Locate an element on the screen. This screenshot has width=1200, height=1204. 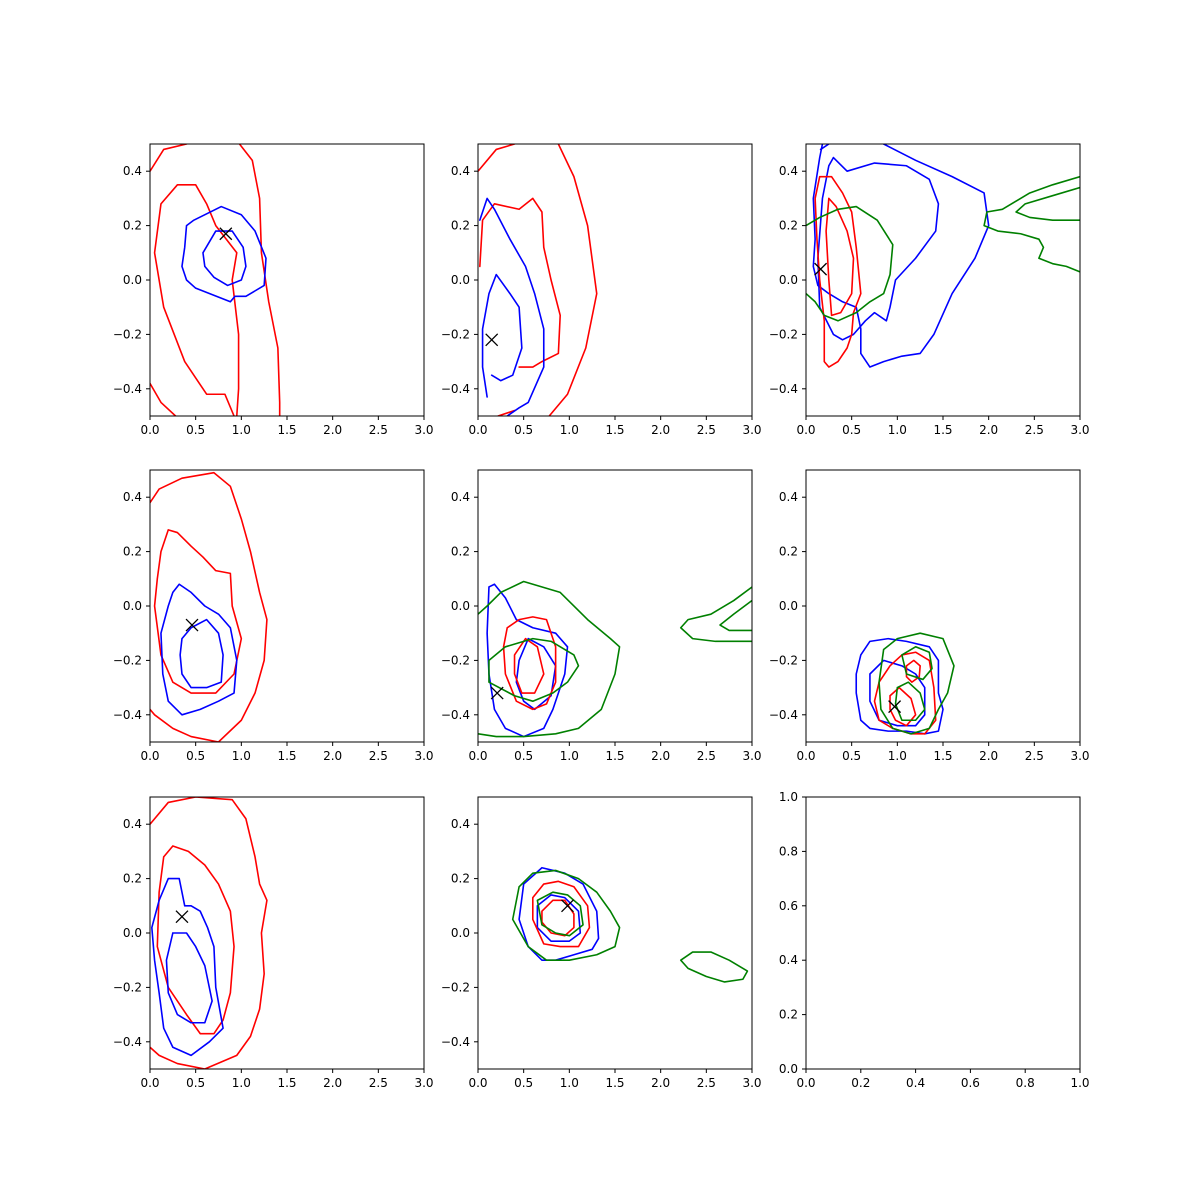
subplot-2: 0.0 0.5 1.0 1.5 2.0 2.5 3.0 −0.4 −0.2 0.0 0.2 0.4 is located at coordinates (601, 290).